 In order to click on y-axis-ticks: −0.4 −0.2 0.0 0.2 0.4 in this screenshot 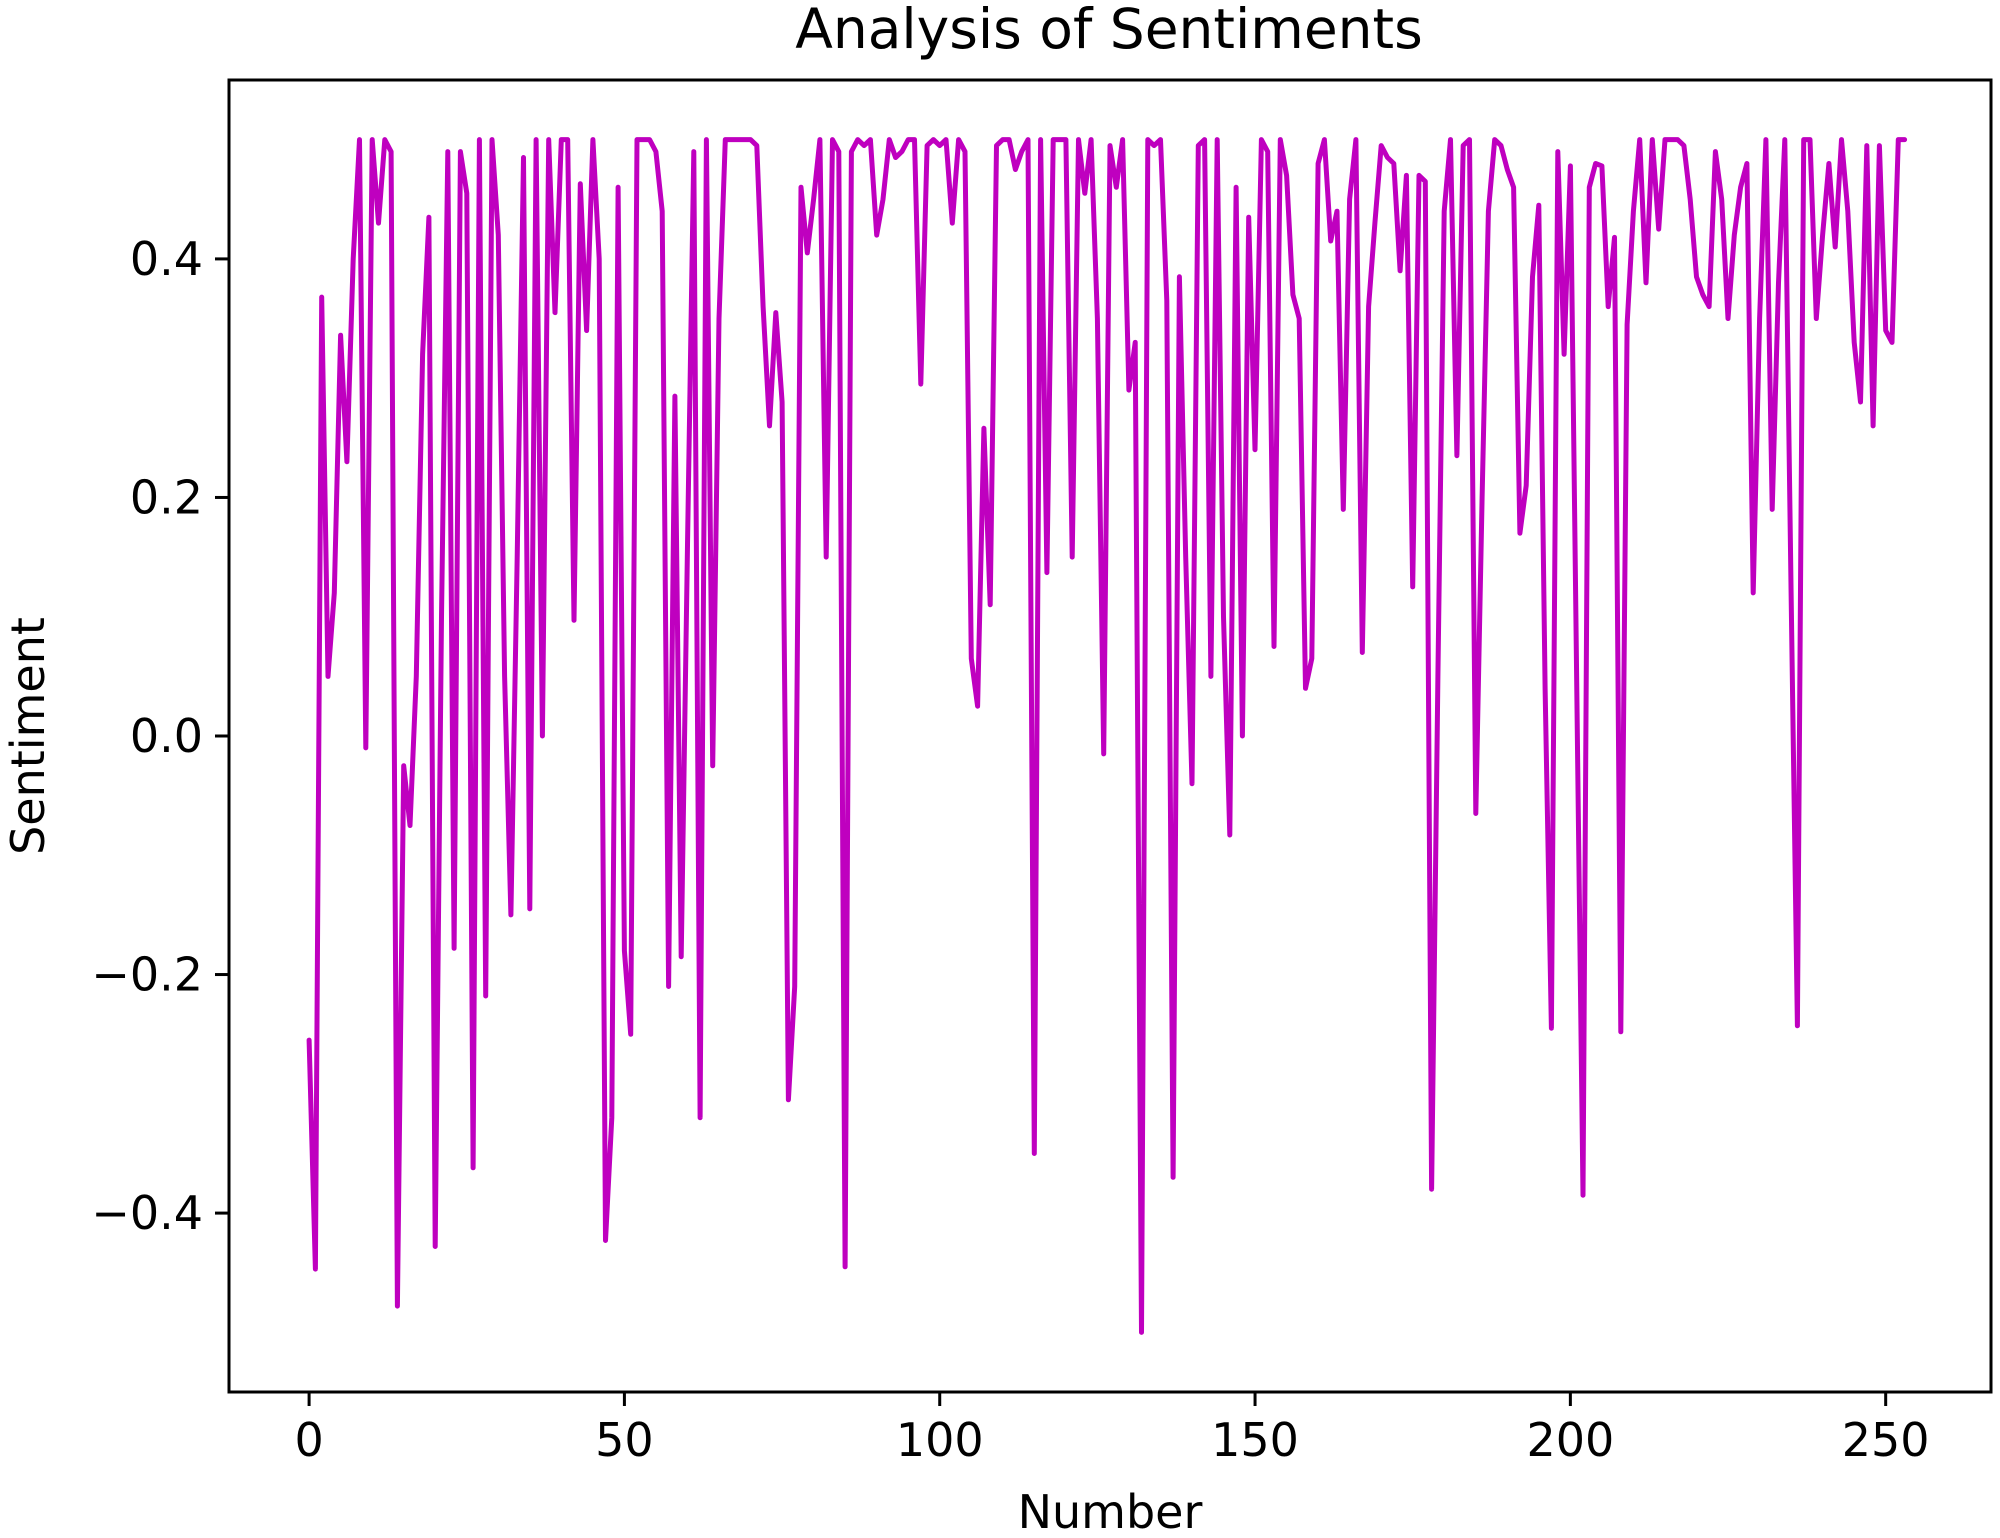, I will do `click(160, 736)`.